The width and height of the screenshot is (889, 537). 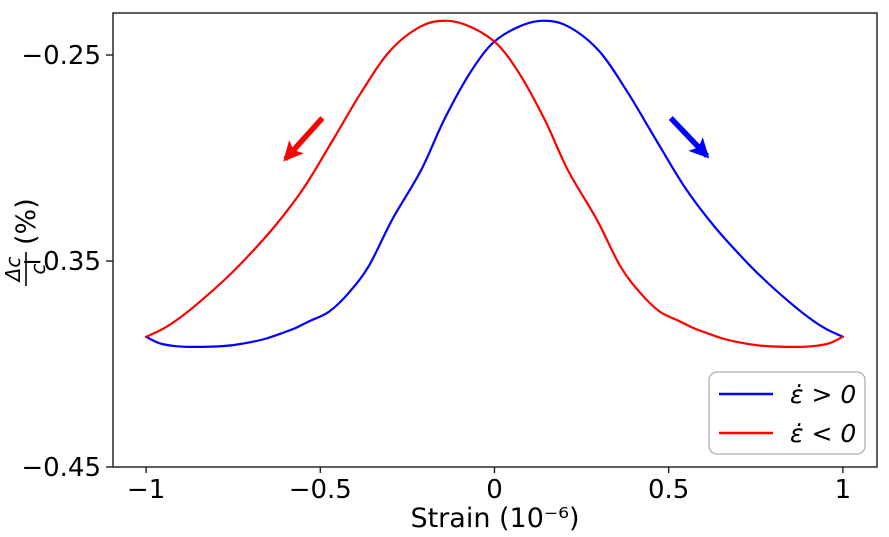 I want to click on y-axis-label-numerator: Δc, so click(x=13, y=270).